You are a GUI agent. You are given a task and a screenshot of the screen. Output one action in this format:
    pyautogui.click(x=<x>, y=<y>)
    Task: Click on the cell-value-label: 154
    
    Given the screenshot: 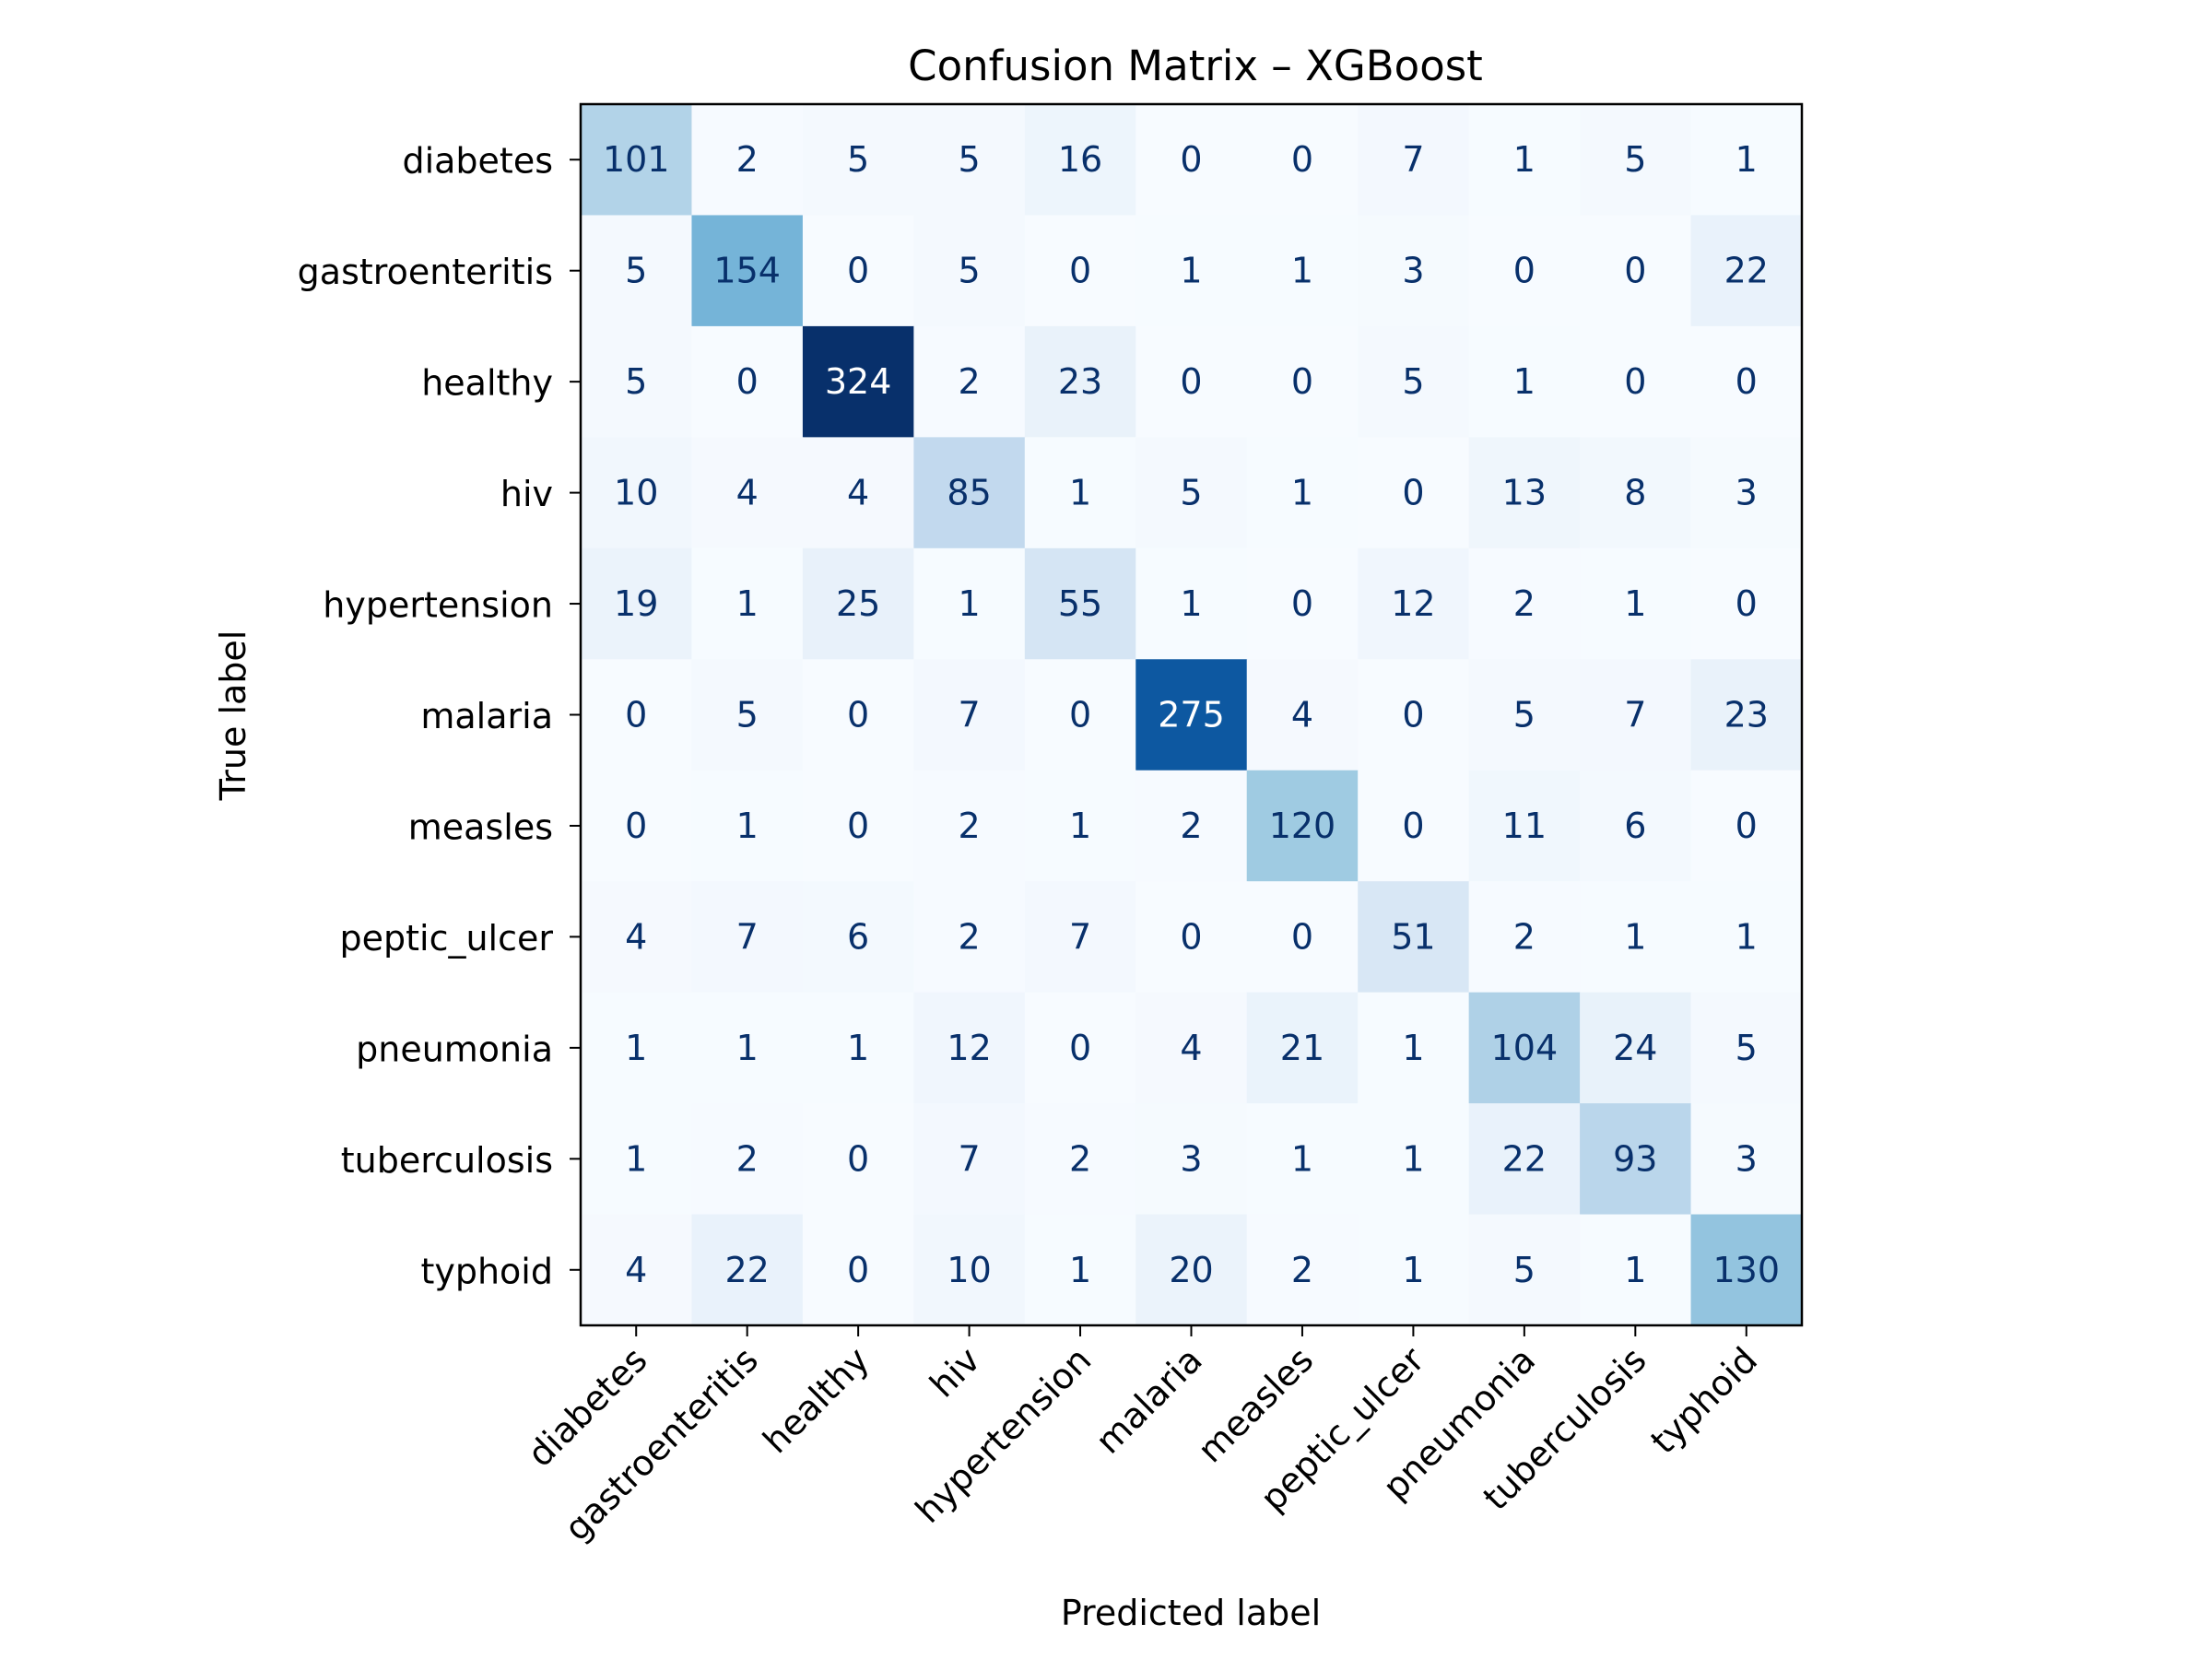 What is the action you would take?
    pyautogui.click(x=747, y=271)
    